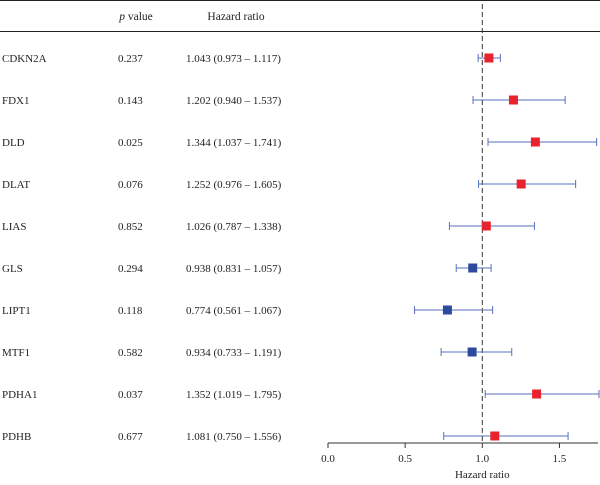 The image size is (600, 485). What do you see at coordinates (19, 395) in the screenshot?
I see `gene-label: PDHA1` at bounding box center [19, 395].